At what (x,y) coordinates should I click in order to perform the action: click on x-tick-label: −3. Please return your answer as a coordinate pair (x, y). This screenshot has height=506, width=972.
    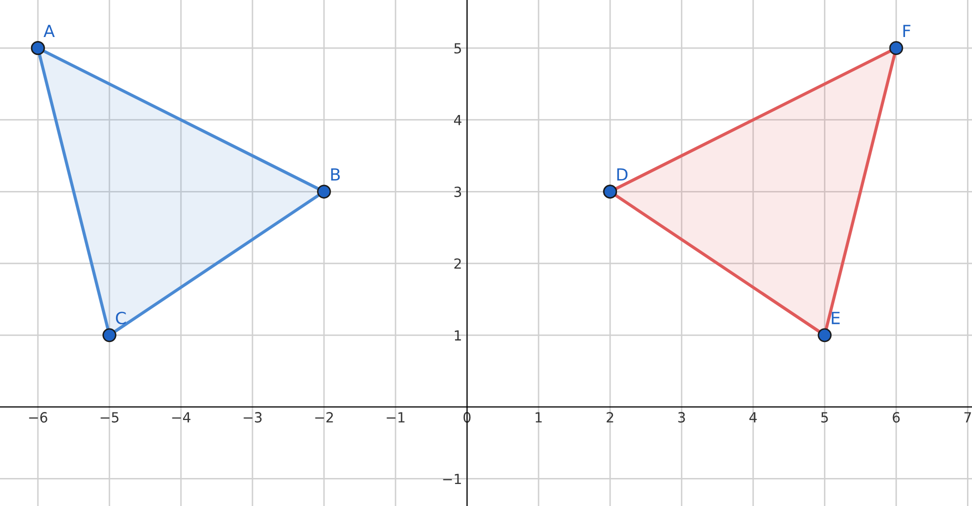
    Looking at the image, I should click on (253, 417).